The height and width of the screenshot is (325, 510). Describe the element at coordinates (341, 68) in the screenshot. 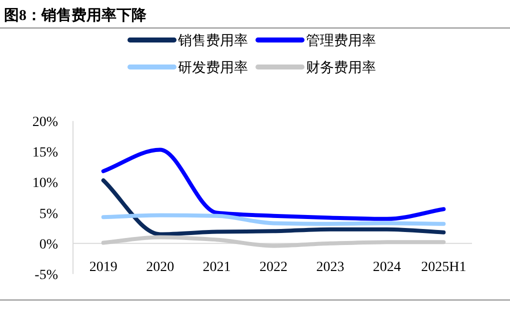

I see `legend-label: 财务费用率` at that location.